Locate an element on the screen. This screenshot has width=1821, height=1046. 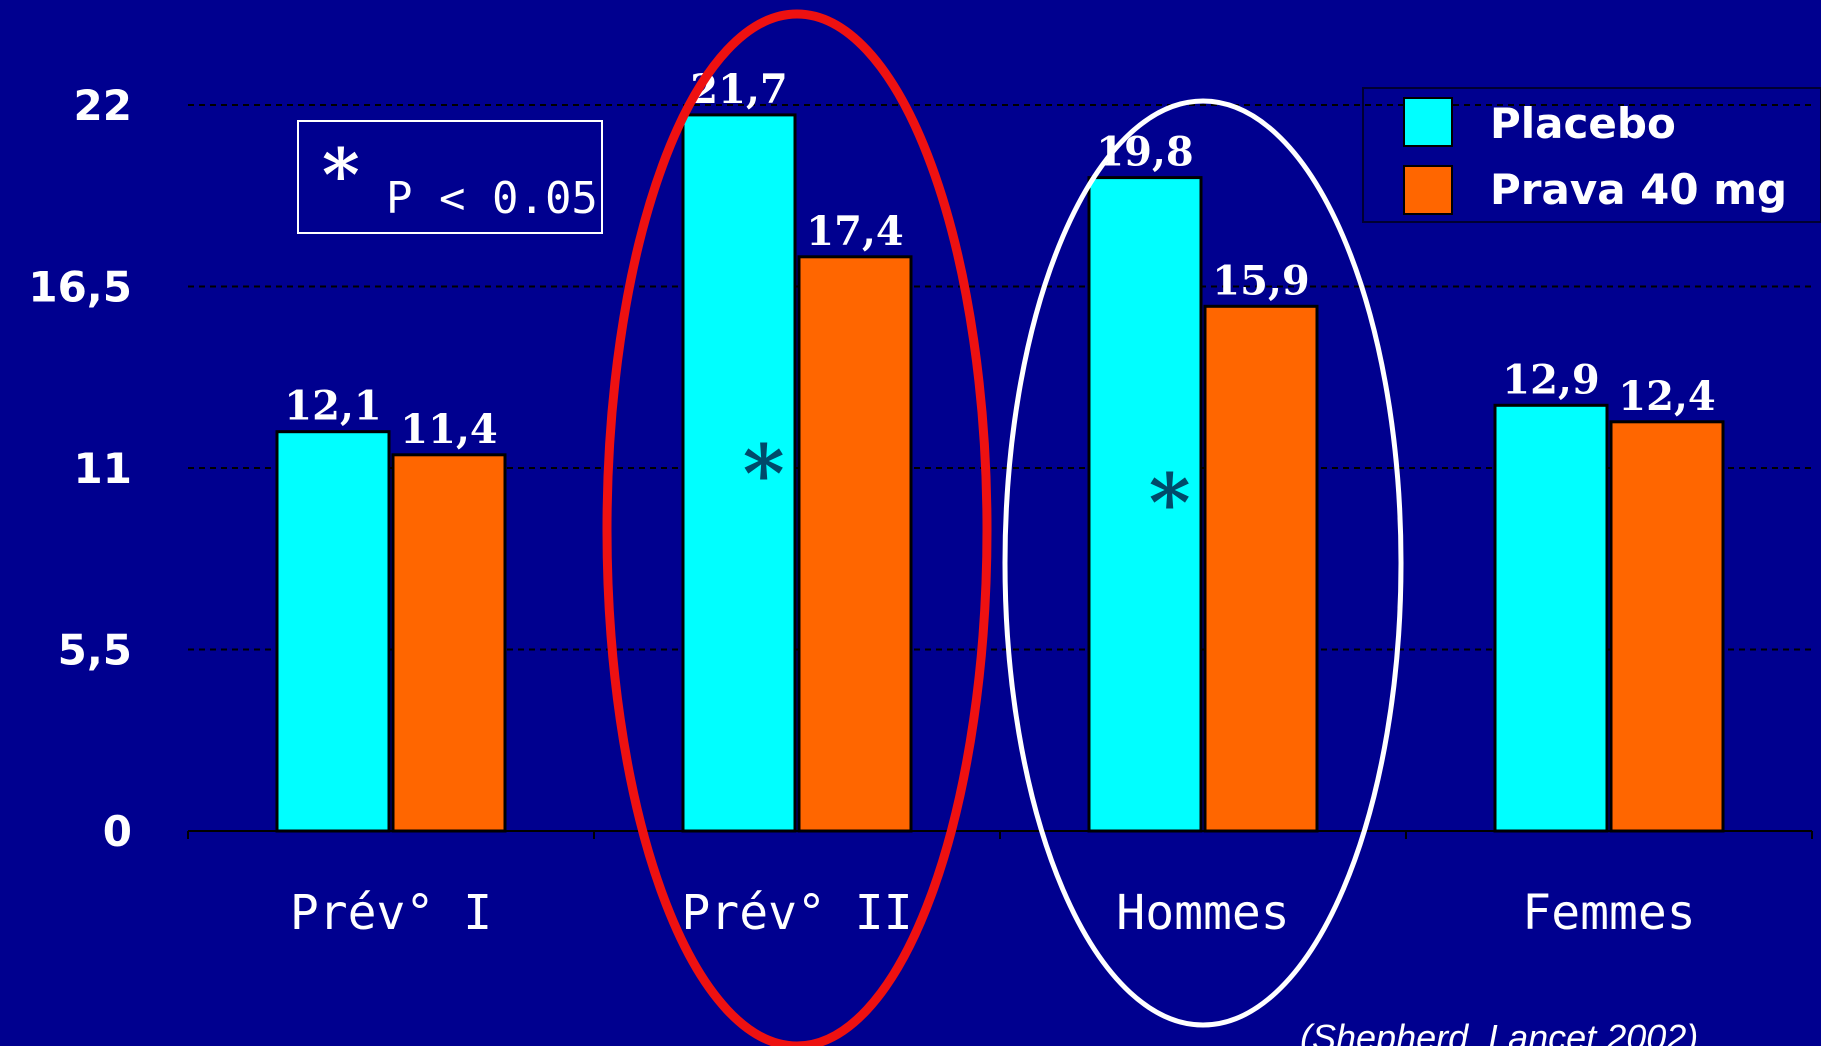
legend: Placebo Prava 40 mg is located at coordinates (1591, 155).